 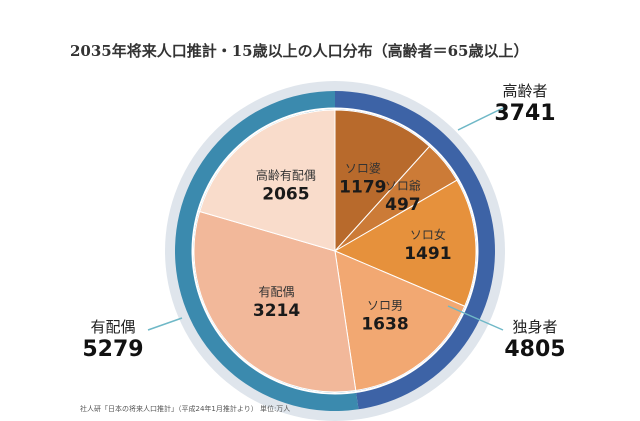 What do you see at coordinates (285, 195) in the screenshot?
I see `slice-elder-married-value: 2065` at bounding box center [285, 195].